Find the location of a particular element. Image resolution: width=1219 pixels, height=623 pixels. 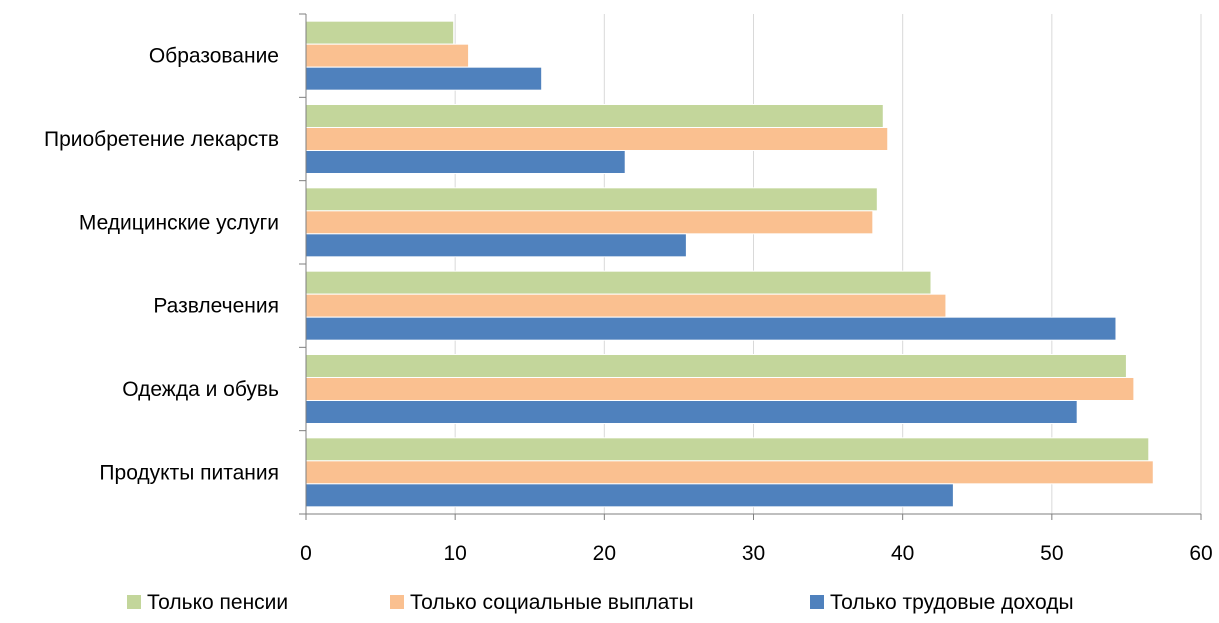

x-tick-label: 0 is located at coordinates (306, 553).